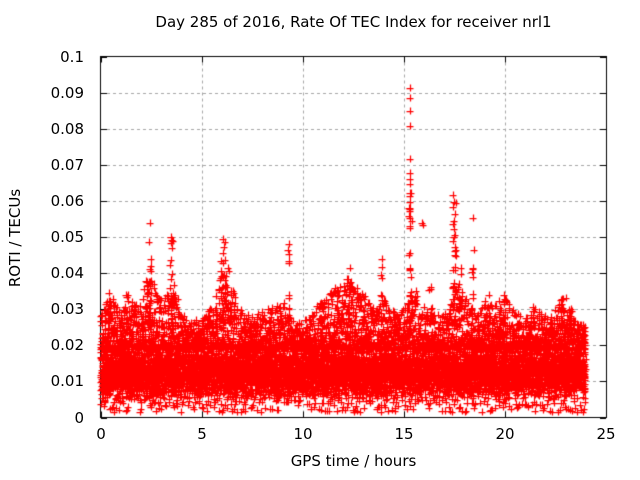  I want to click on x-tick-label: 10, so click(303, 434).